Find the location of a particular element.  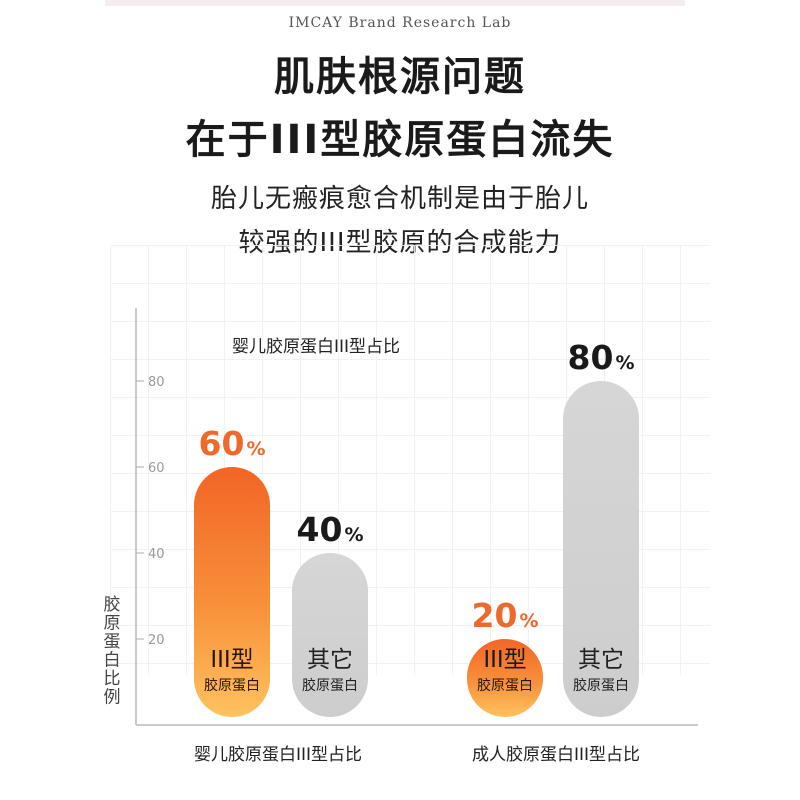

x-category-label: 婴儿胶原蛋白III型占比 is located at coordinates (278, 755).